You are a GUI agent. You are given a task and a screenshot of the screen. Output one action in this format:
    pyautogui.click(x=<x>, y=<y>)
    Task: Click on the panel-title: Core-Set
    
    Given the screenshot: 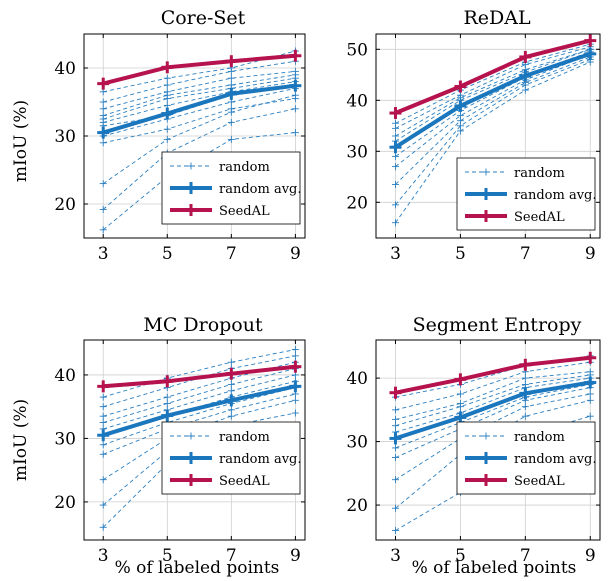 What is the action you would take?
    pyautogui.click(x=203, y=18)
    